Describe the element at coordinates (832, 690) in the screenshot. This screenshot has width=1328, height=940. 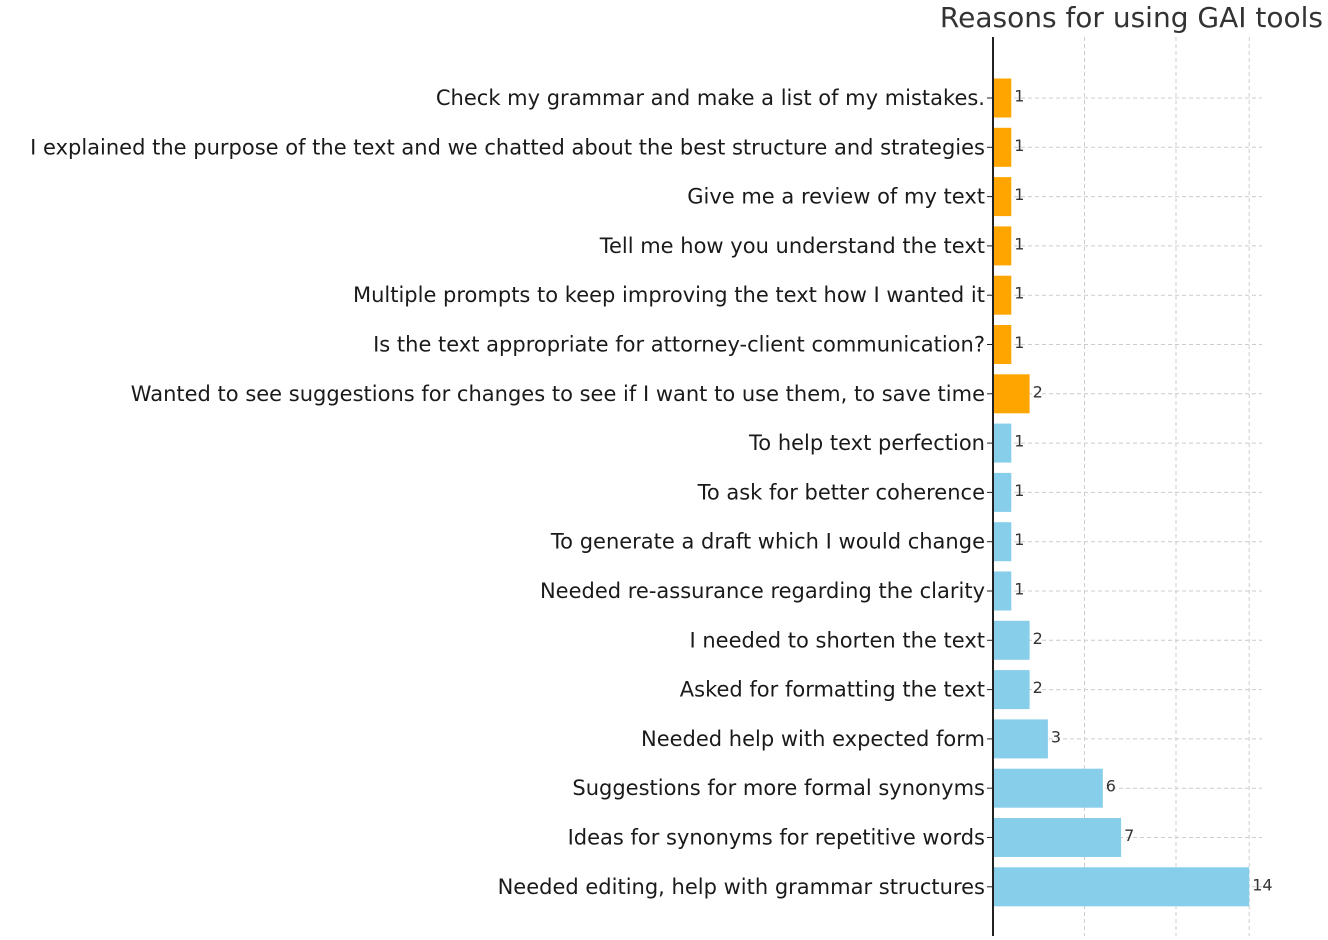
I see `category-label: Asked for formatting the text` at that location.